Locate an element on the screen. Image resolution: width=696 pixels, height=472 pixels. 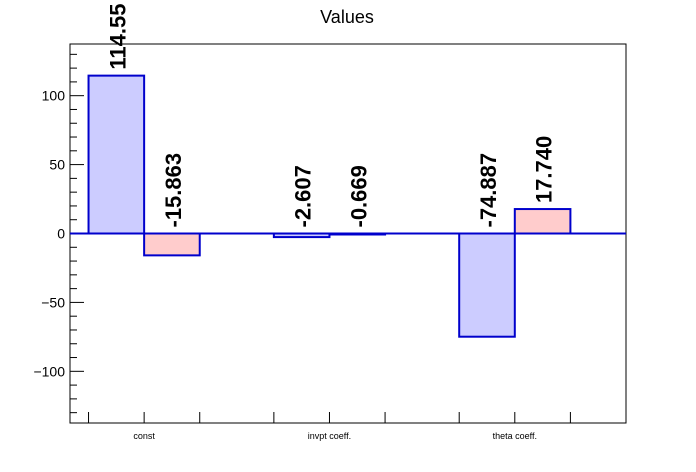
y-tick-label: 0 is located at coordinates (61, 234).